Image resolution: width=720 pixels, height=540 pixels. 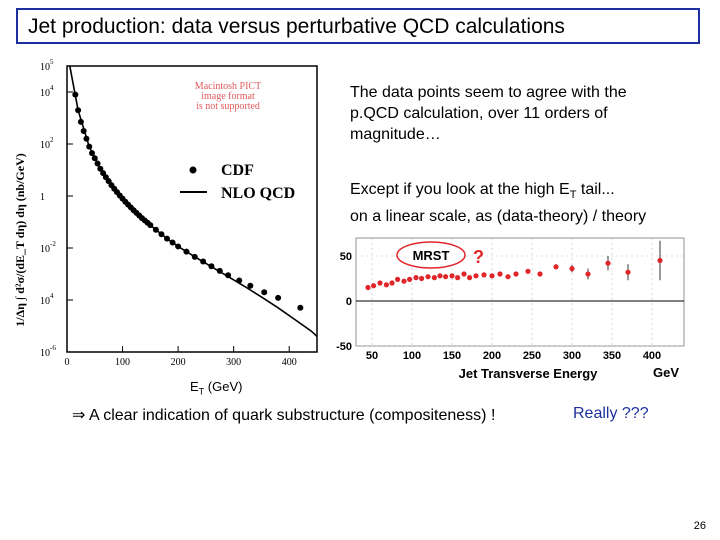 I want to click on right-xtick-label: 50, so click(x=372, y=356).